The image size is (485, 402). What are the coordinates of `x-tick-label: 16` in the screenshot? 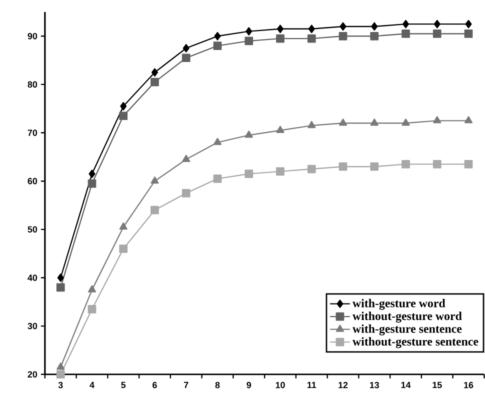 It's located at (469, 385).